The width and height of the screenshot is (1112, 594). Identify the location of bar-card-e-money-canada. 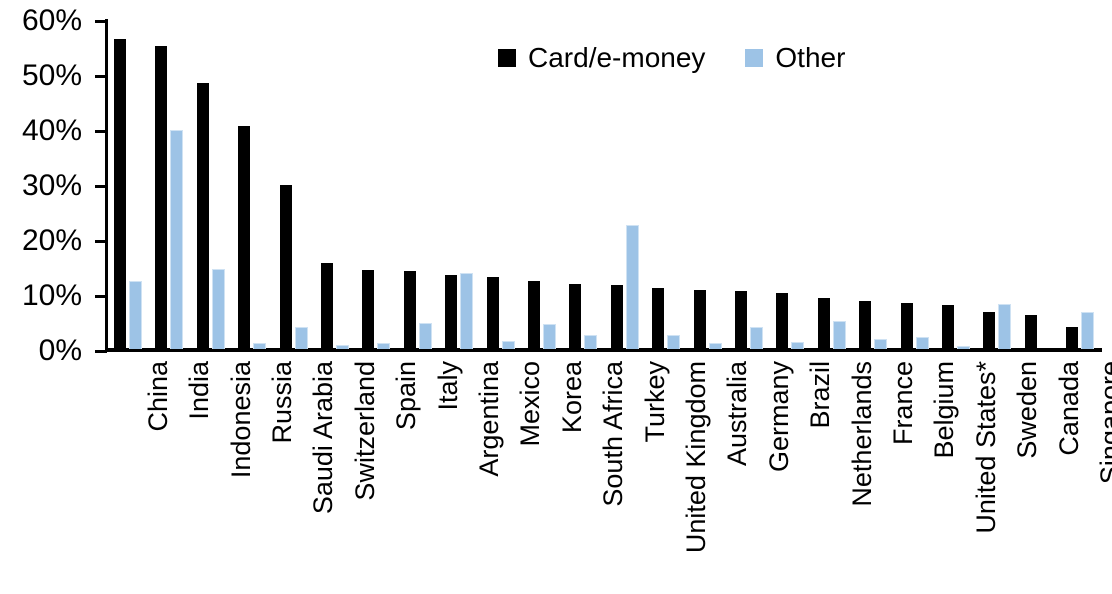
(1031, 332).